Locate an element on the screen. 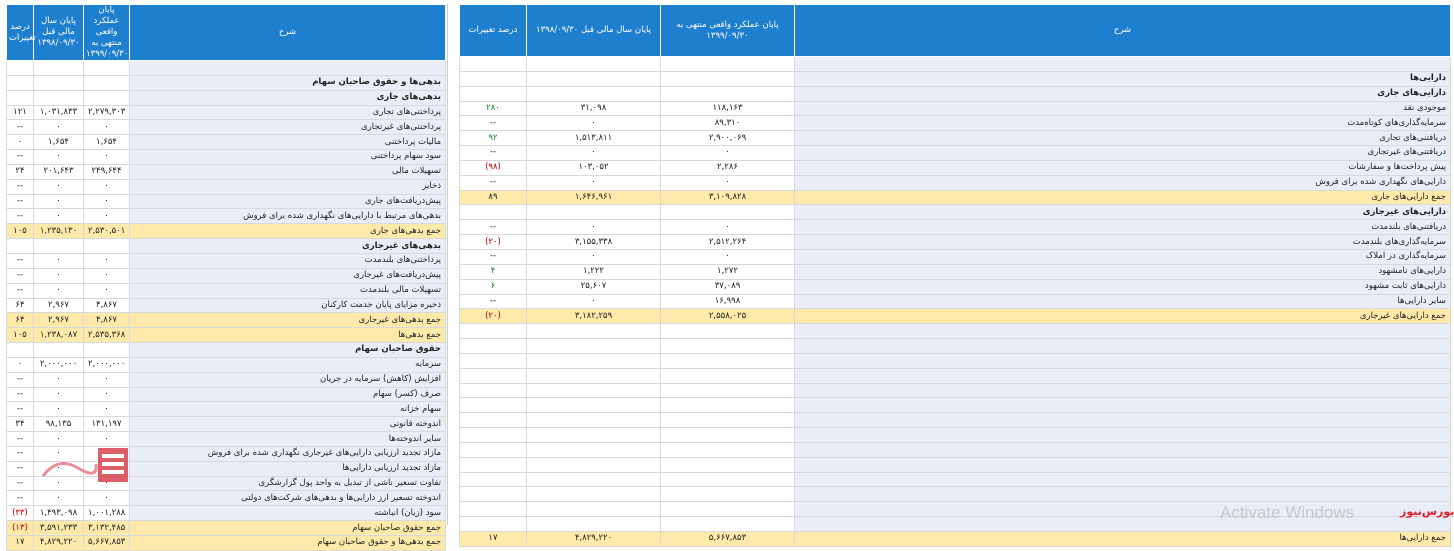 The width and height of the screenshot is (1454, 551). previous-value-cell: ۳۱,۰۹۸ is located at coordinates (593, 108).